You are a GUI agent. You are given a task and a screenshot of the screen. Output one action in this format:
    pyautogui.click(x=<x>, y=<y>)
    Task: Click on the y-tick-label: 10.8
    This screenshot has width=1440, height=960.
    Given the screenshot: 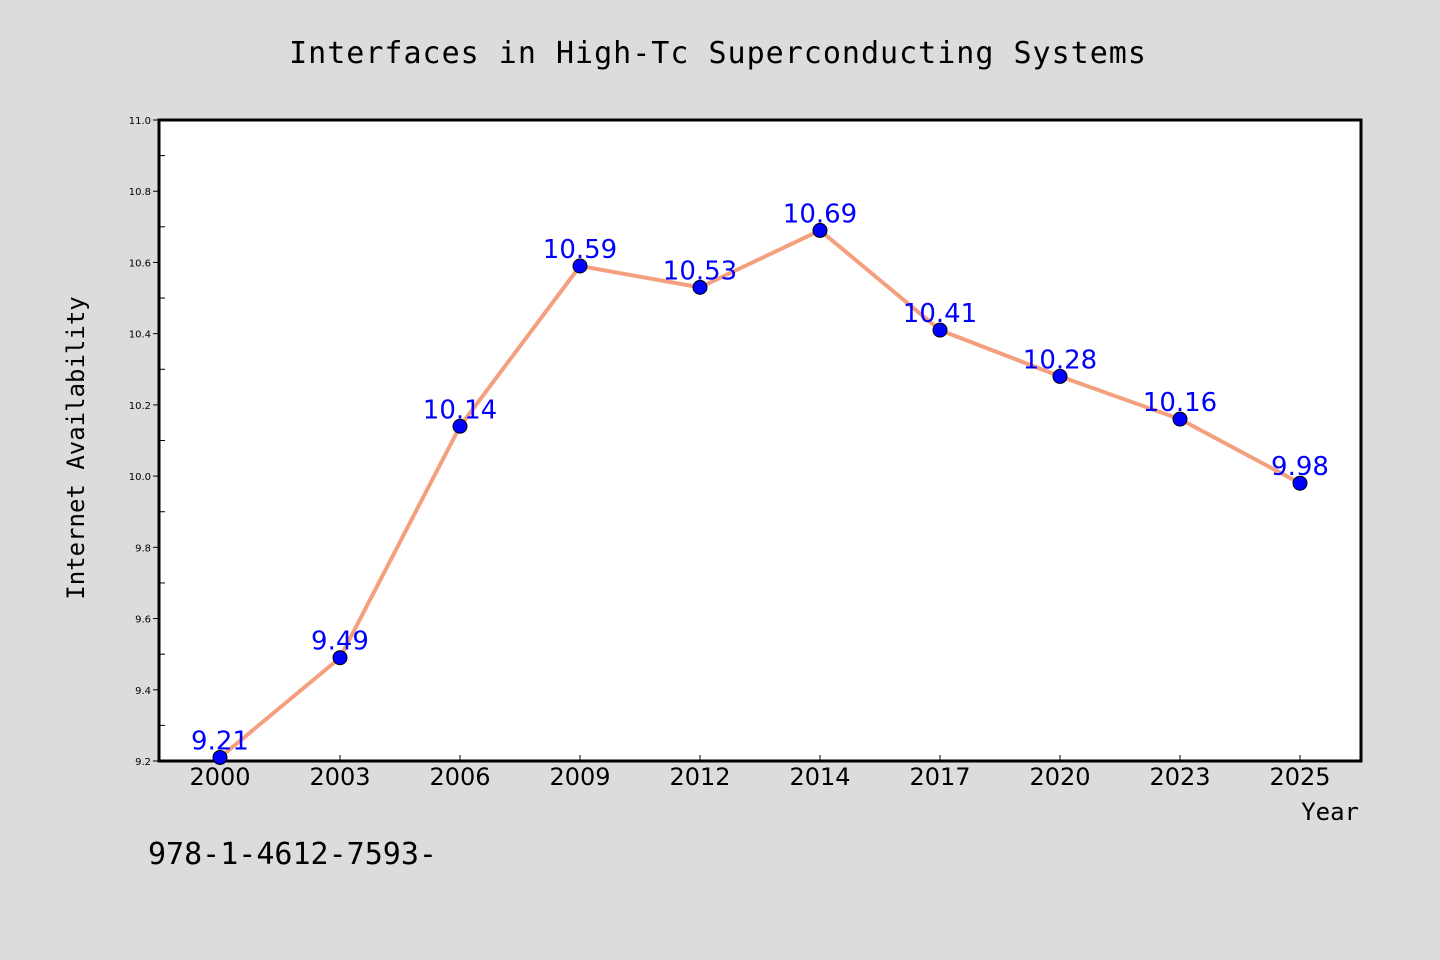 What is the action you would take?
    pyautogui.click(x=140, y=192)
    